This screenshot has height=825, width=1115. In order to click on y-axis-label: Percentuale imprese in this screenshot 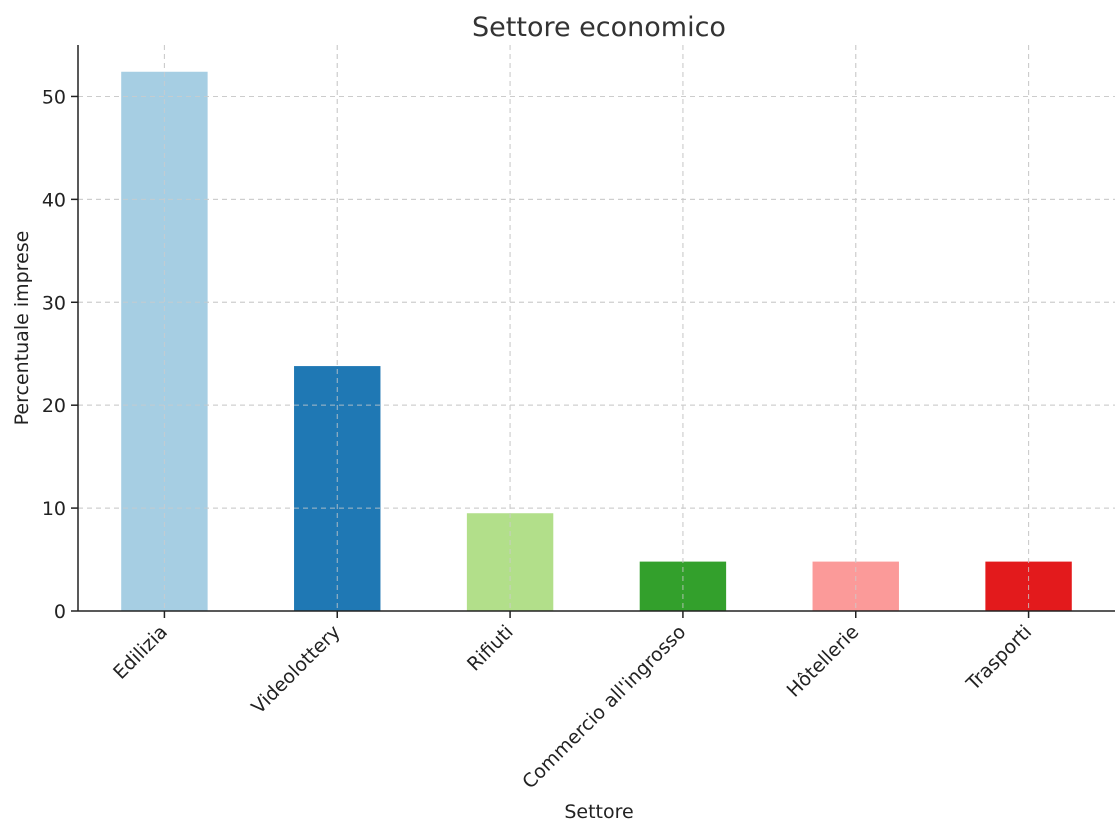, I will do `click(22, 328)`.